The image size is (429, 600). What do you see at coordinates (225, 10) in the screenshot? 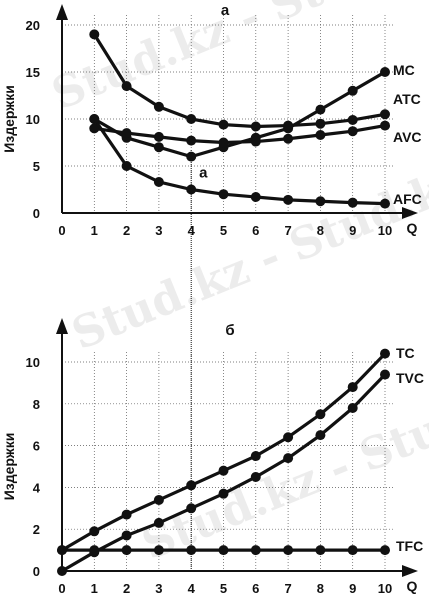
I see `chart-title: а` at bounding box center [225, 10].